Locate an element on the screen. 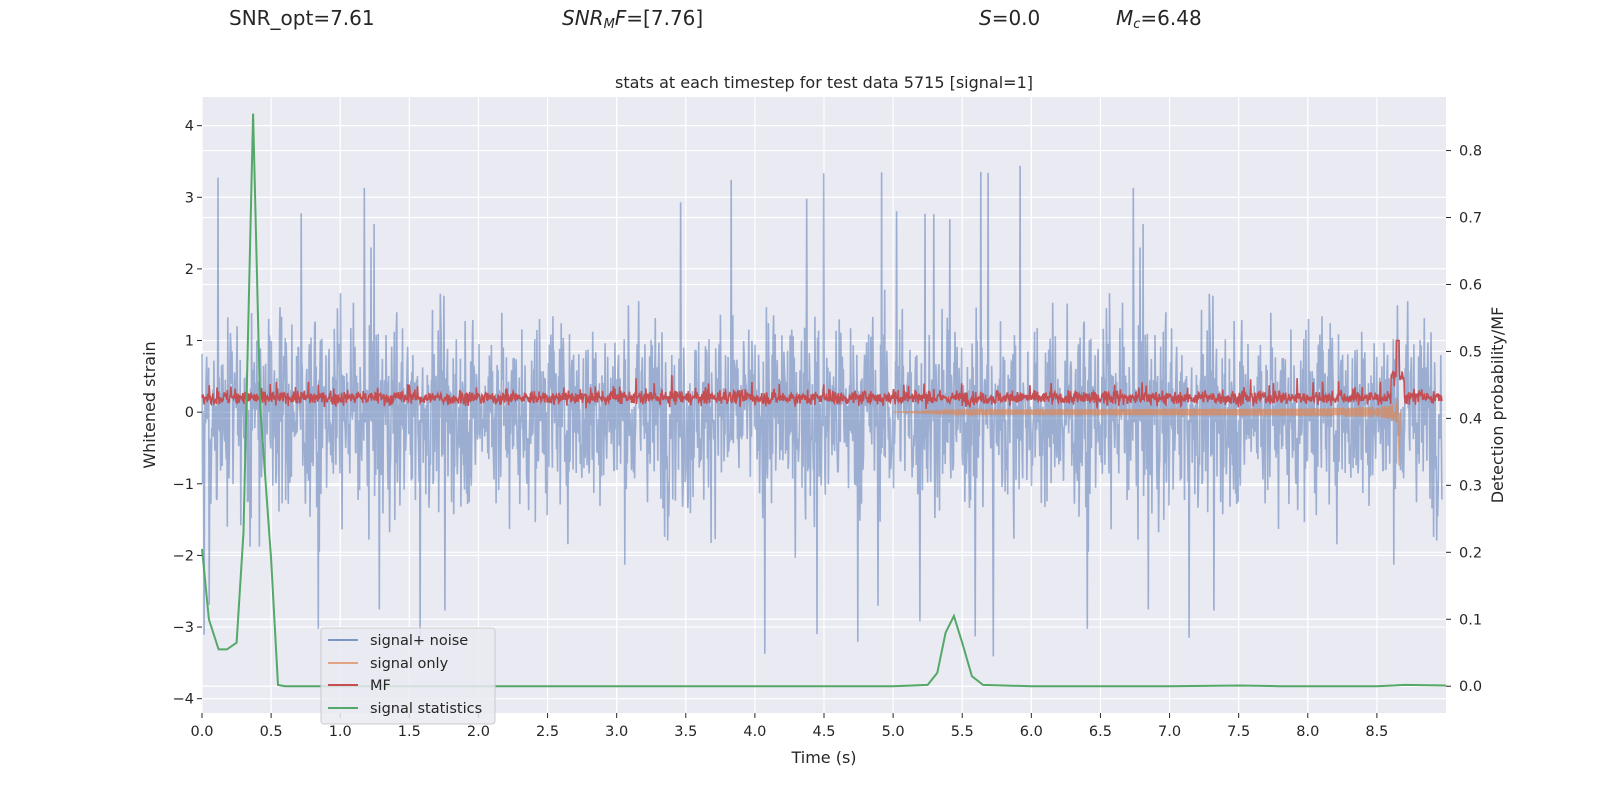  y-tick-label: −1 is located at coordinates (183, 485).